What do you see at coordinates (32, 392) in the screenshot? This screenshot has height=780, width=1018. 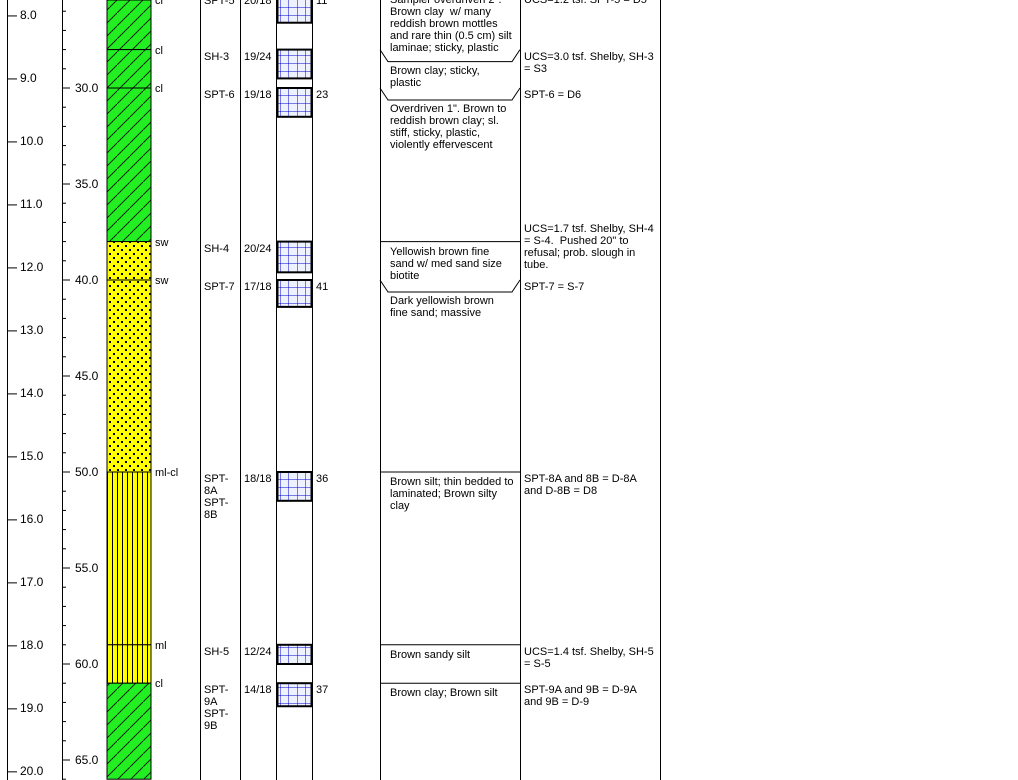 I see `meter-label: 14.0` at bounding box center [32, 392].